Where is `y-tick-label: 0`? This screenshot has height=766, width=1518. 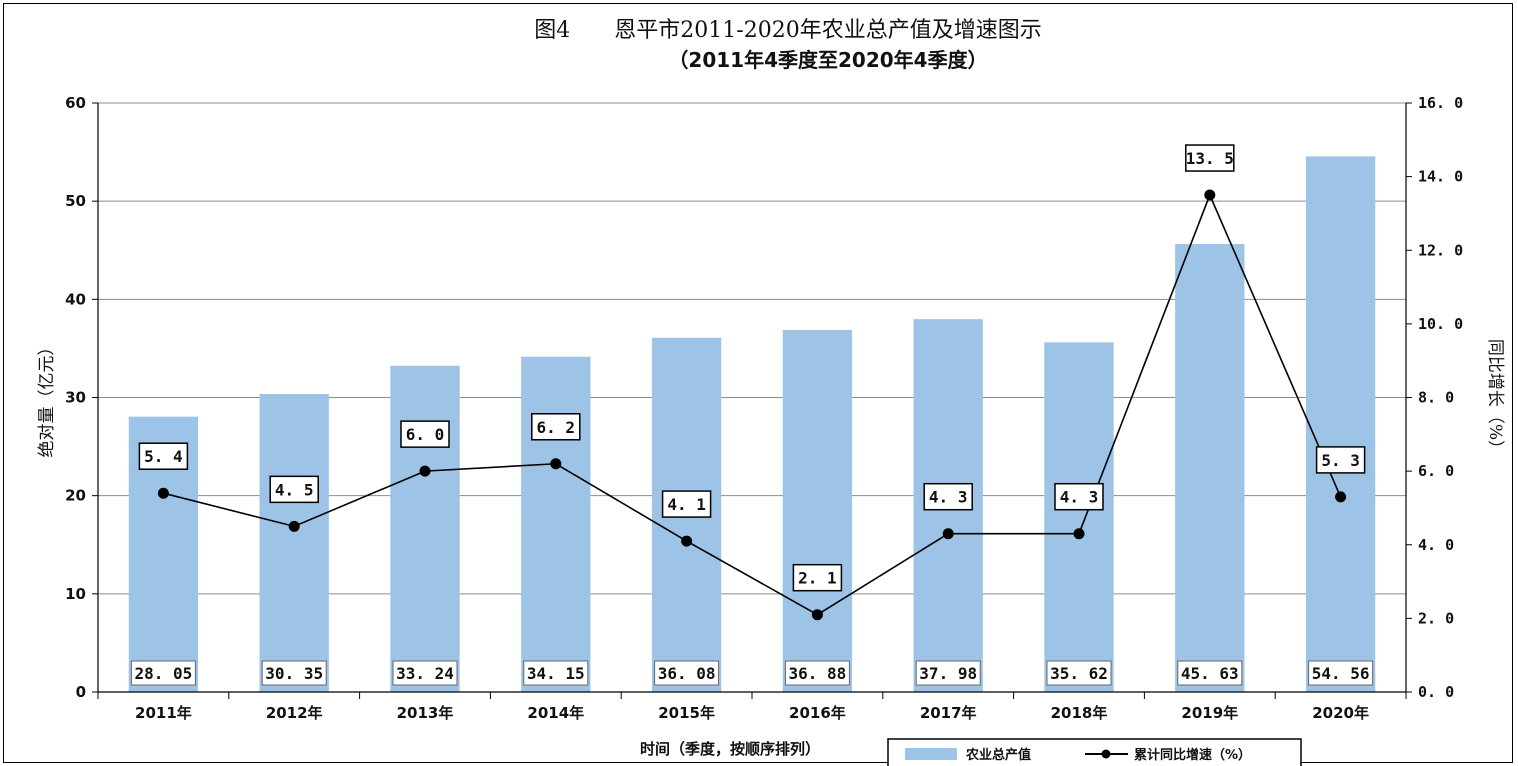 y-tick-label: 0 is located at coordinates (81, 692).